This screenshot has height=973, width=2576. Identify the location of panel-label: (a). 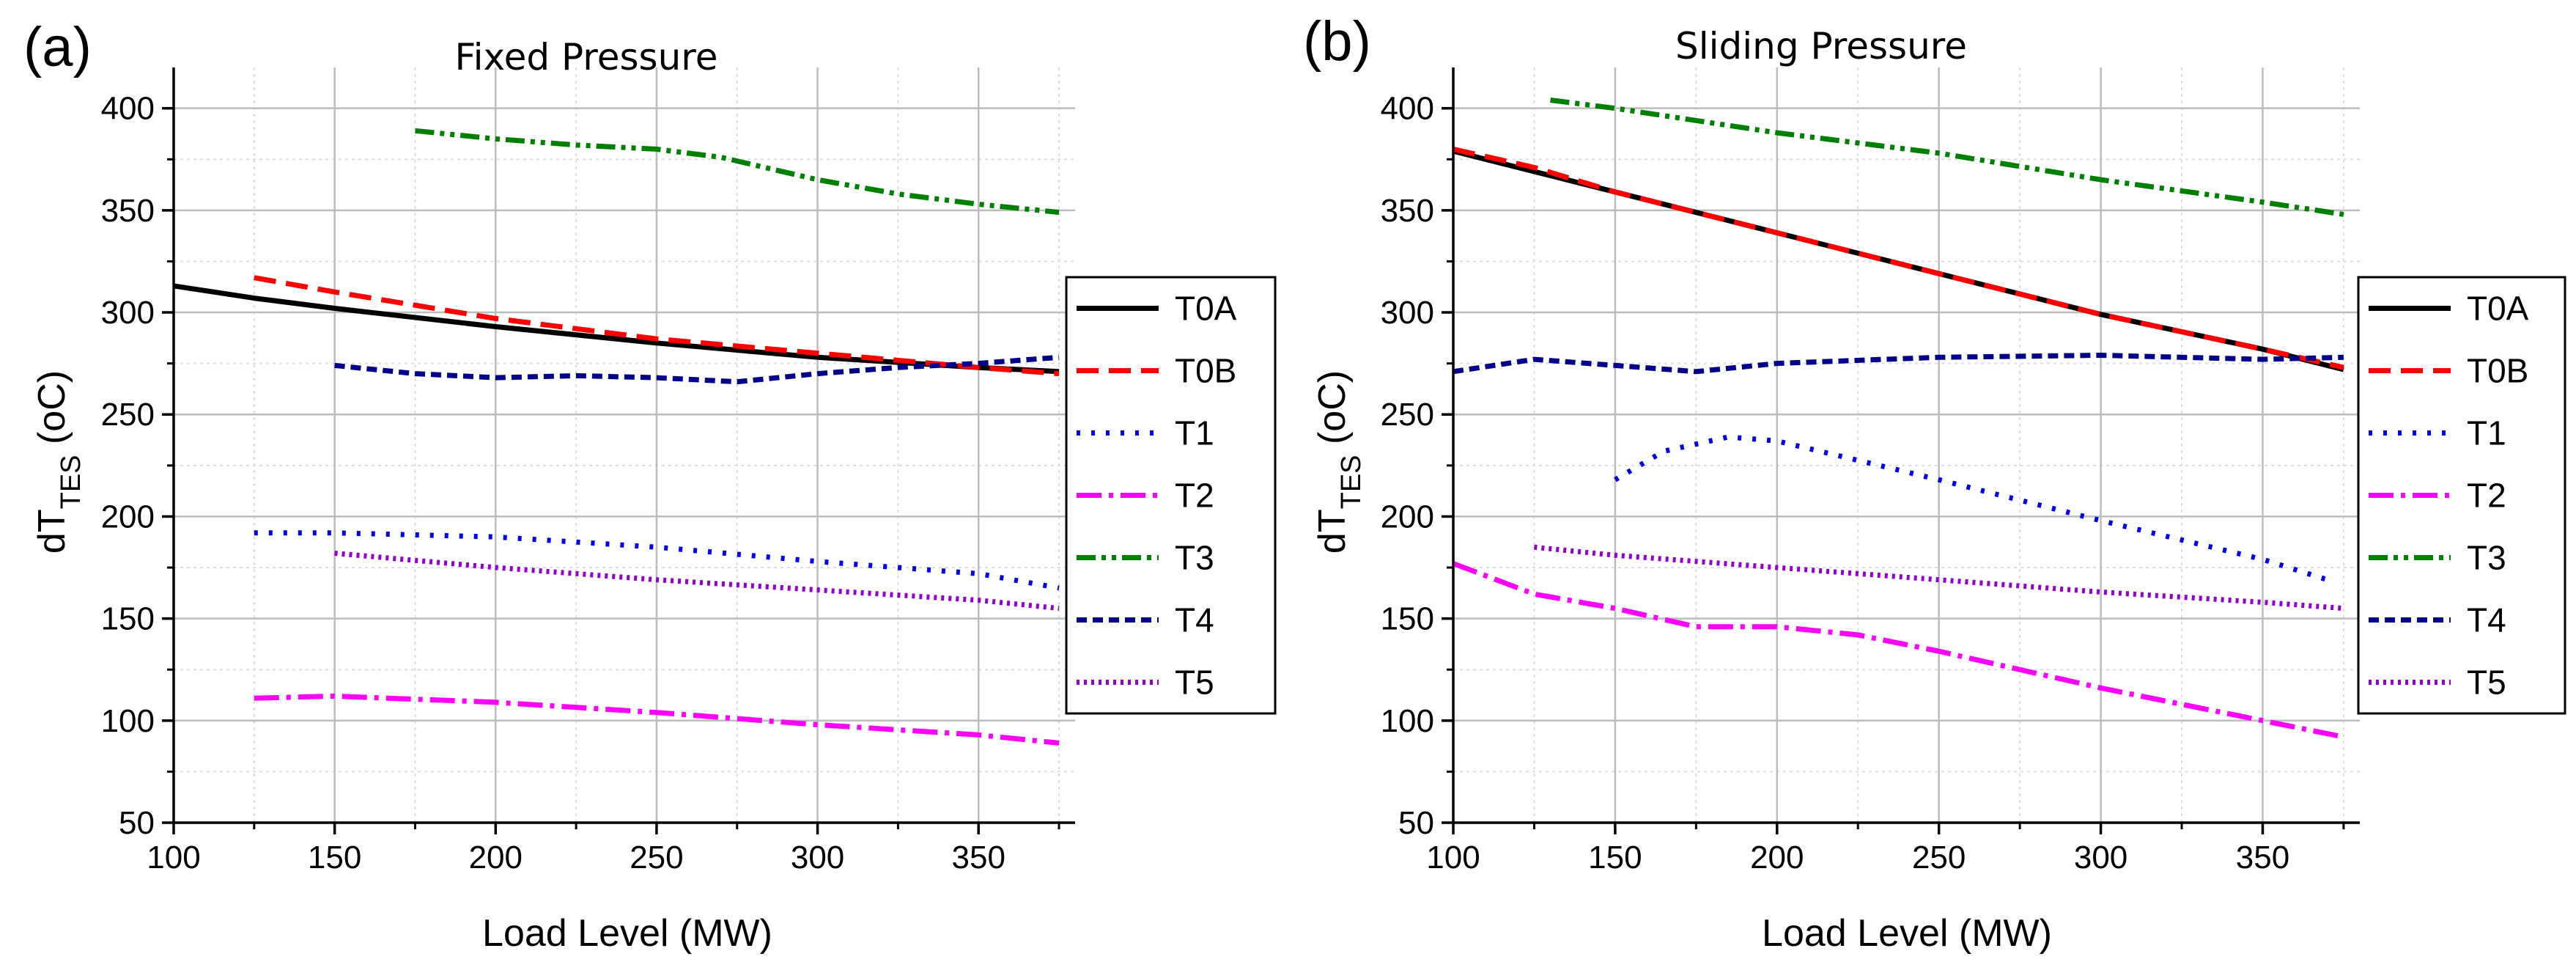
(57, 47).